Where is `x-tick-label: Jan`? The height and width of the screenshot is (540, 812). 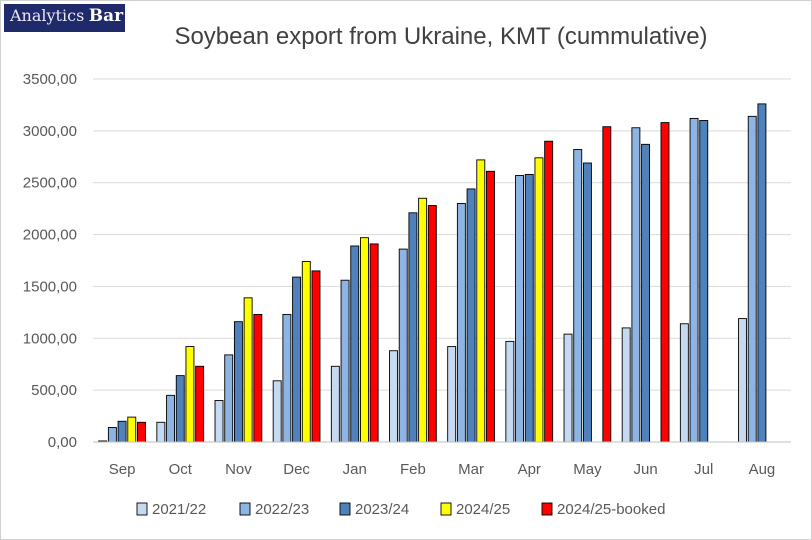
x-tick-label: Jan is located at coordinates (355, 469).